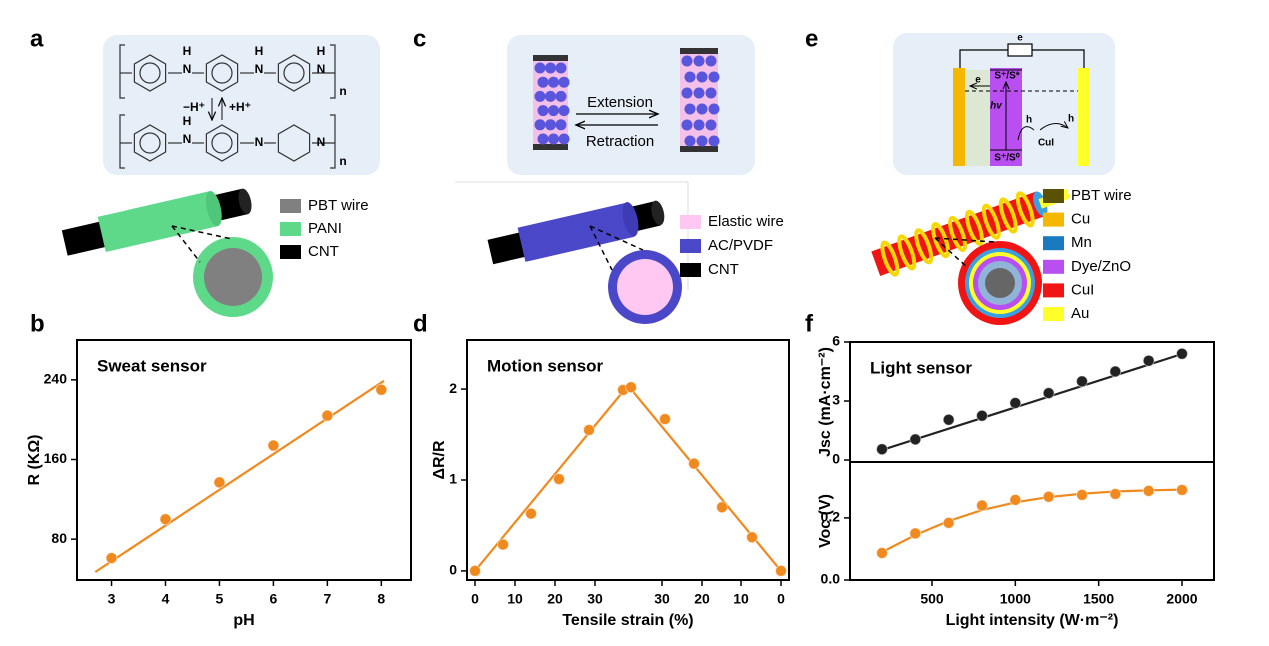 This screenshot has width=1269, height=646. Describe the element at coordinates (809, 323) in the screenshot. I see `panel-label: f` at that location.